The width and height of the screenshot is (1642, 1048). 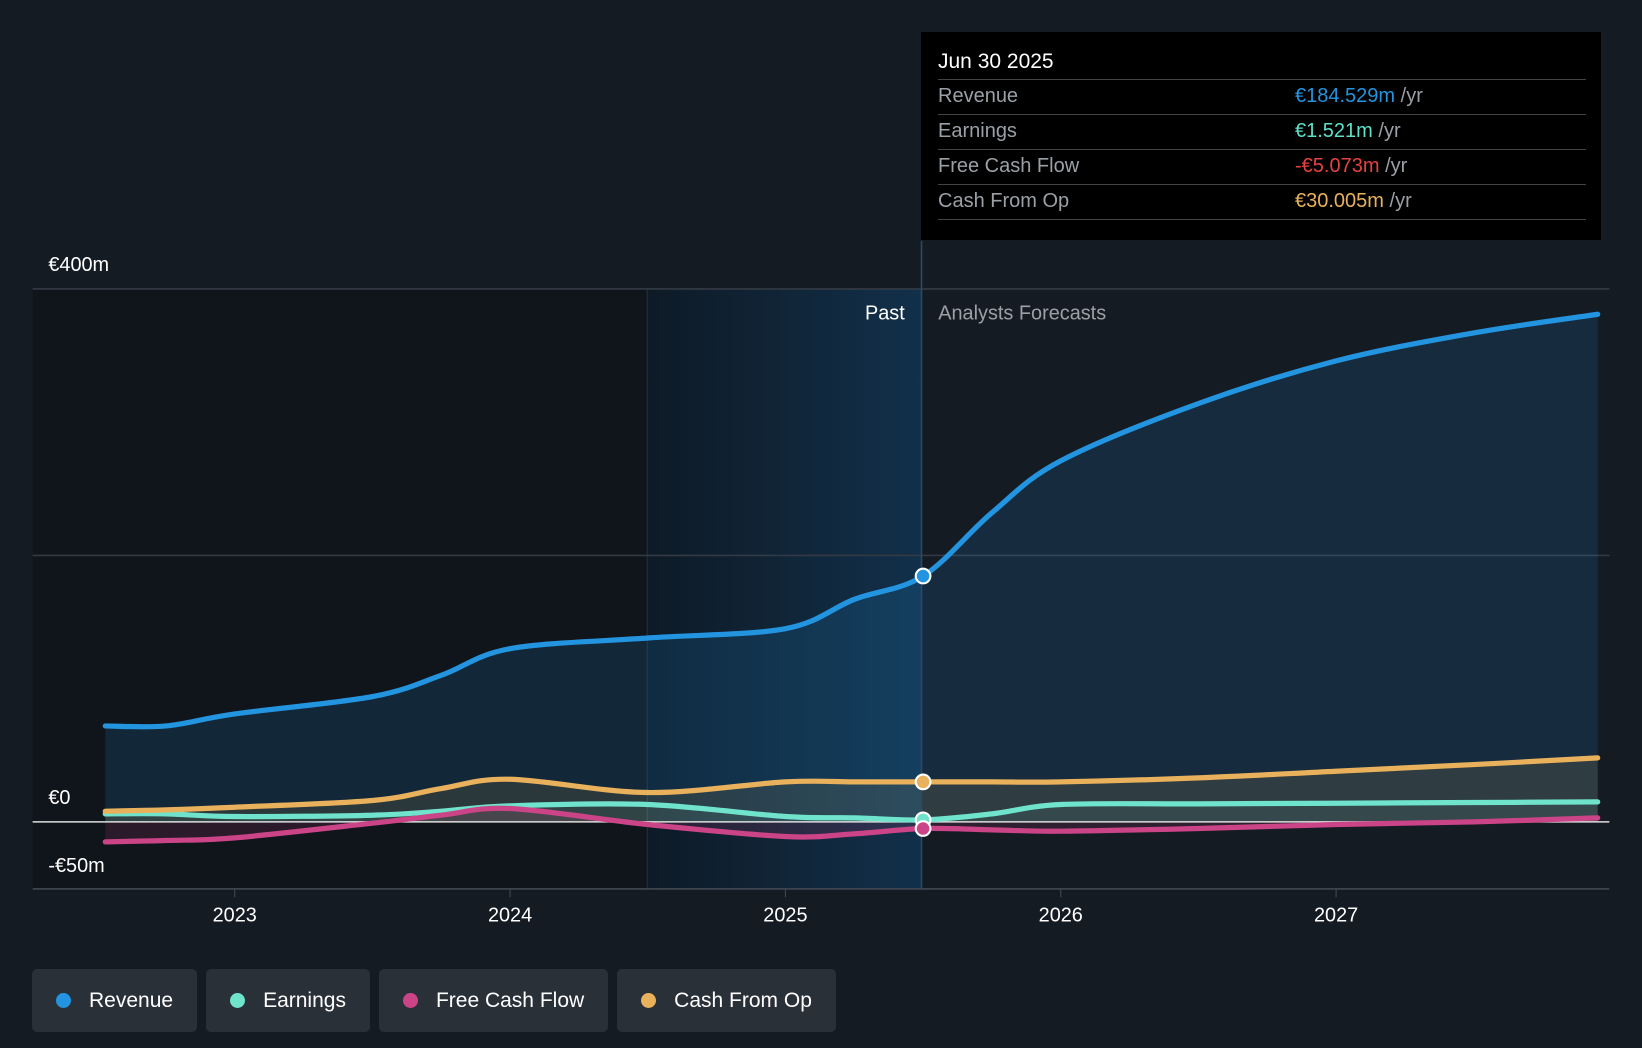 I want to click on y-tick-label: -€50m, so click(x=76, y=866).